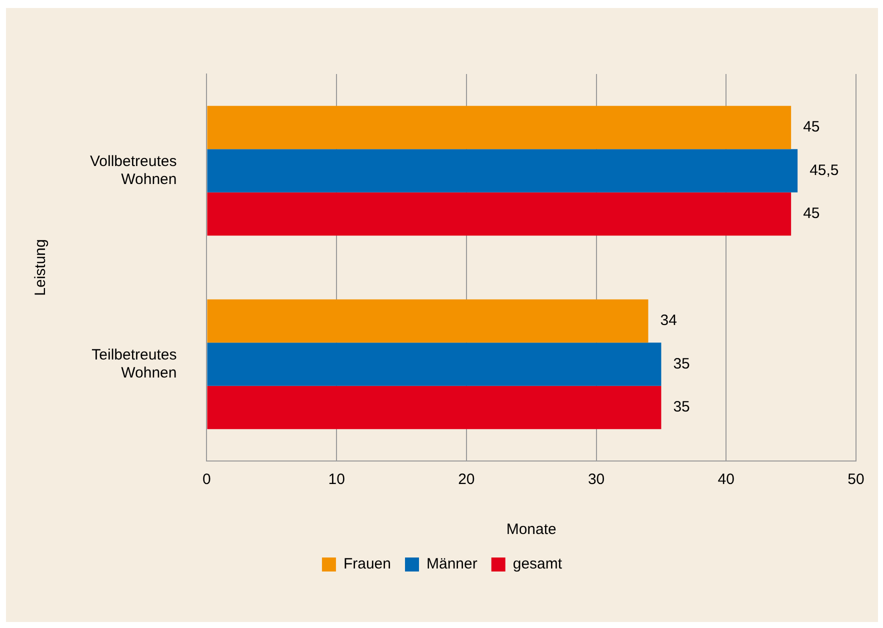  I want to click on x-tick-label: 0, so click(206, 479).